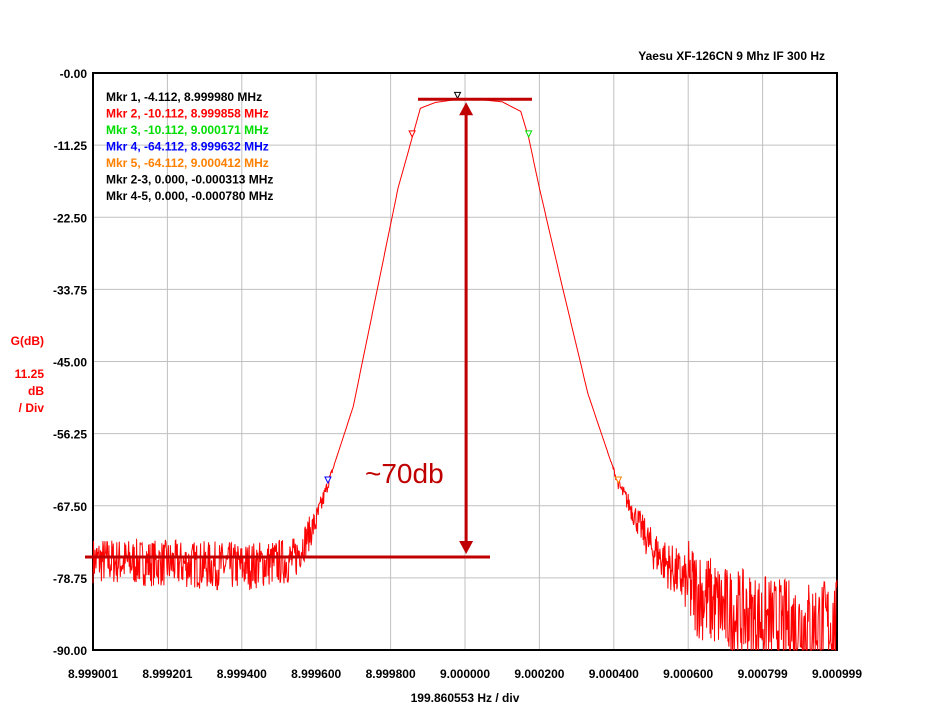 The height and width of the screenshot is (724, 931). I want to click on marker-3-triangle, so click(528, 134).